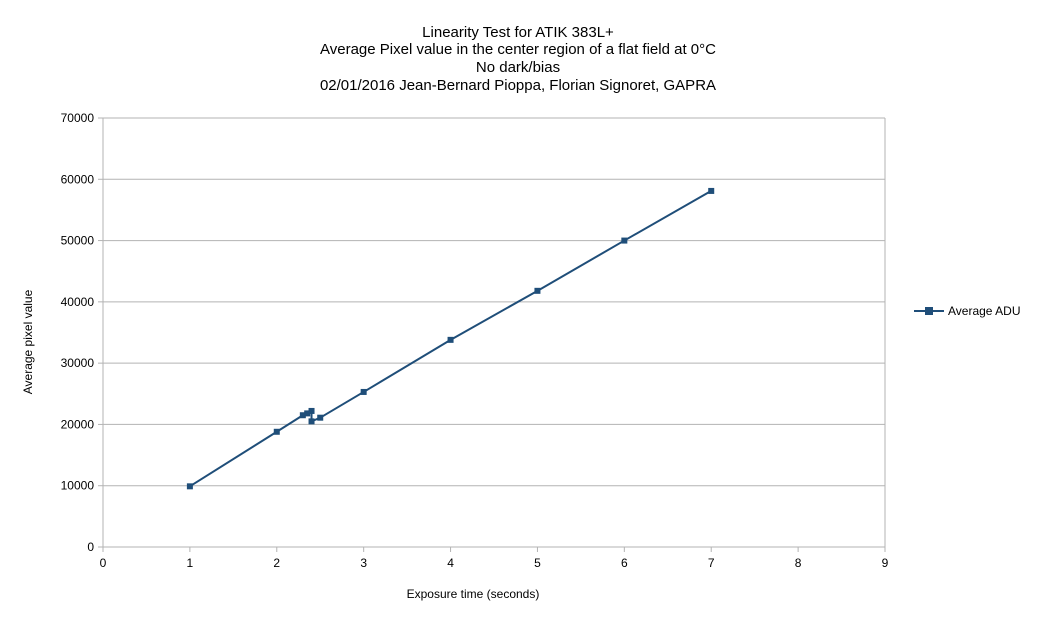 The height and width of the screenshot is (625, 1037). What do you see at coordinates (518, 67) in the screenshot?
I see `chart-title-line-3: No dark/bias` at bounding box center [518, 67].